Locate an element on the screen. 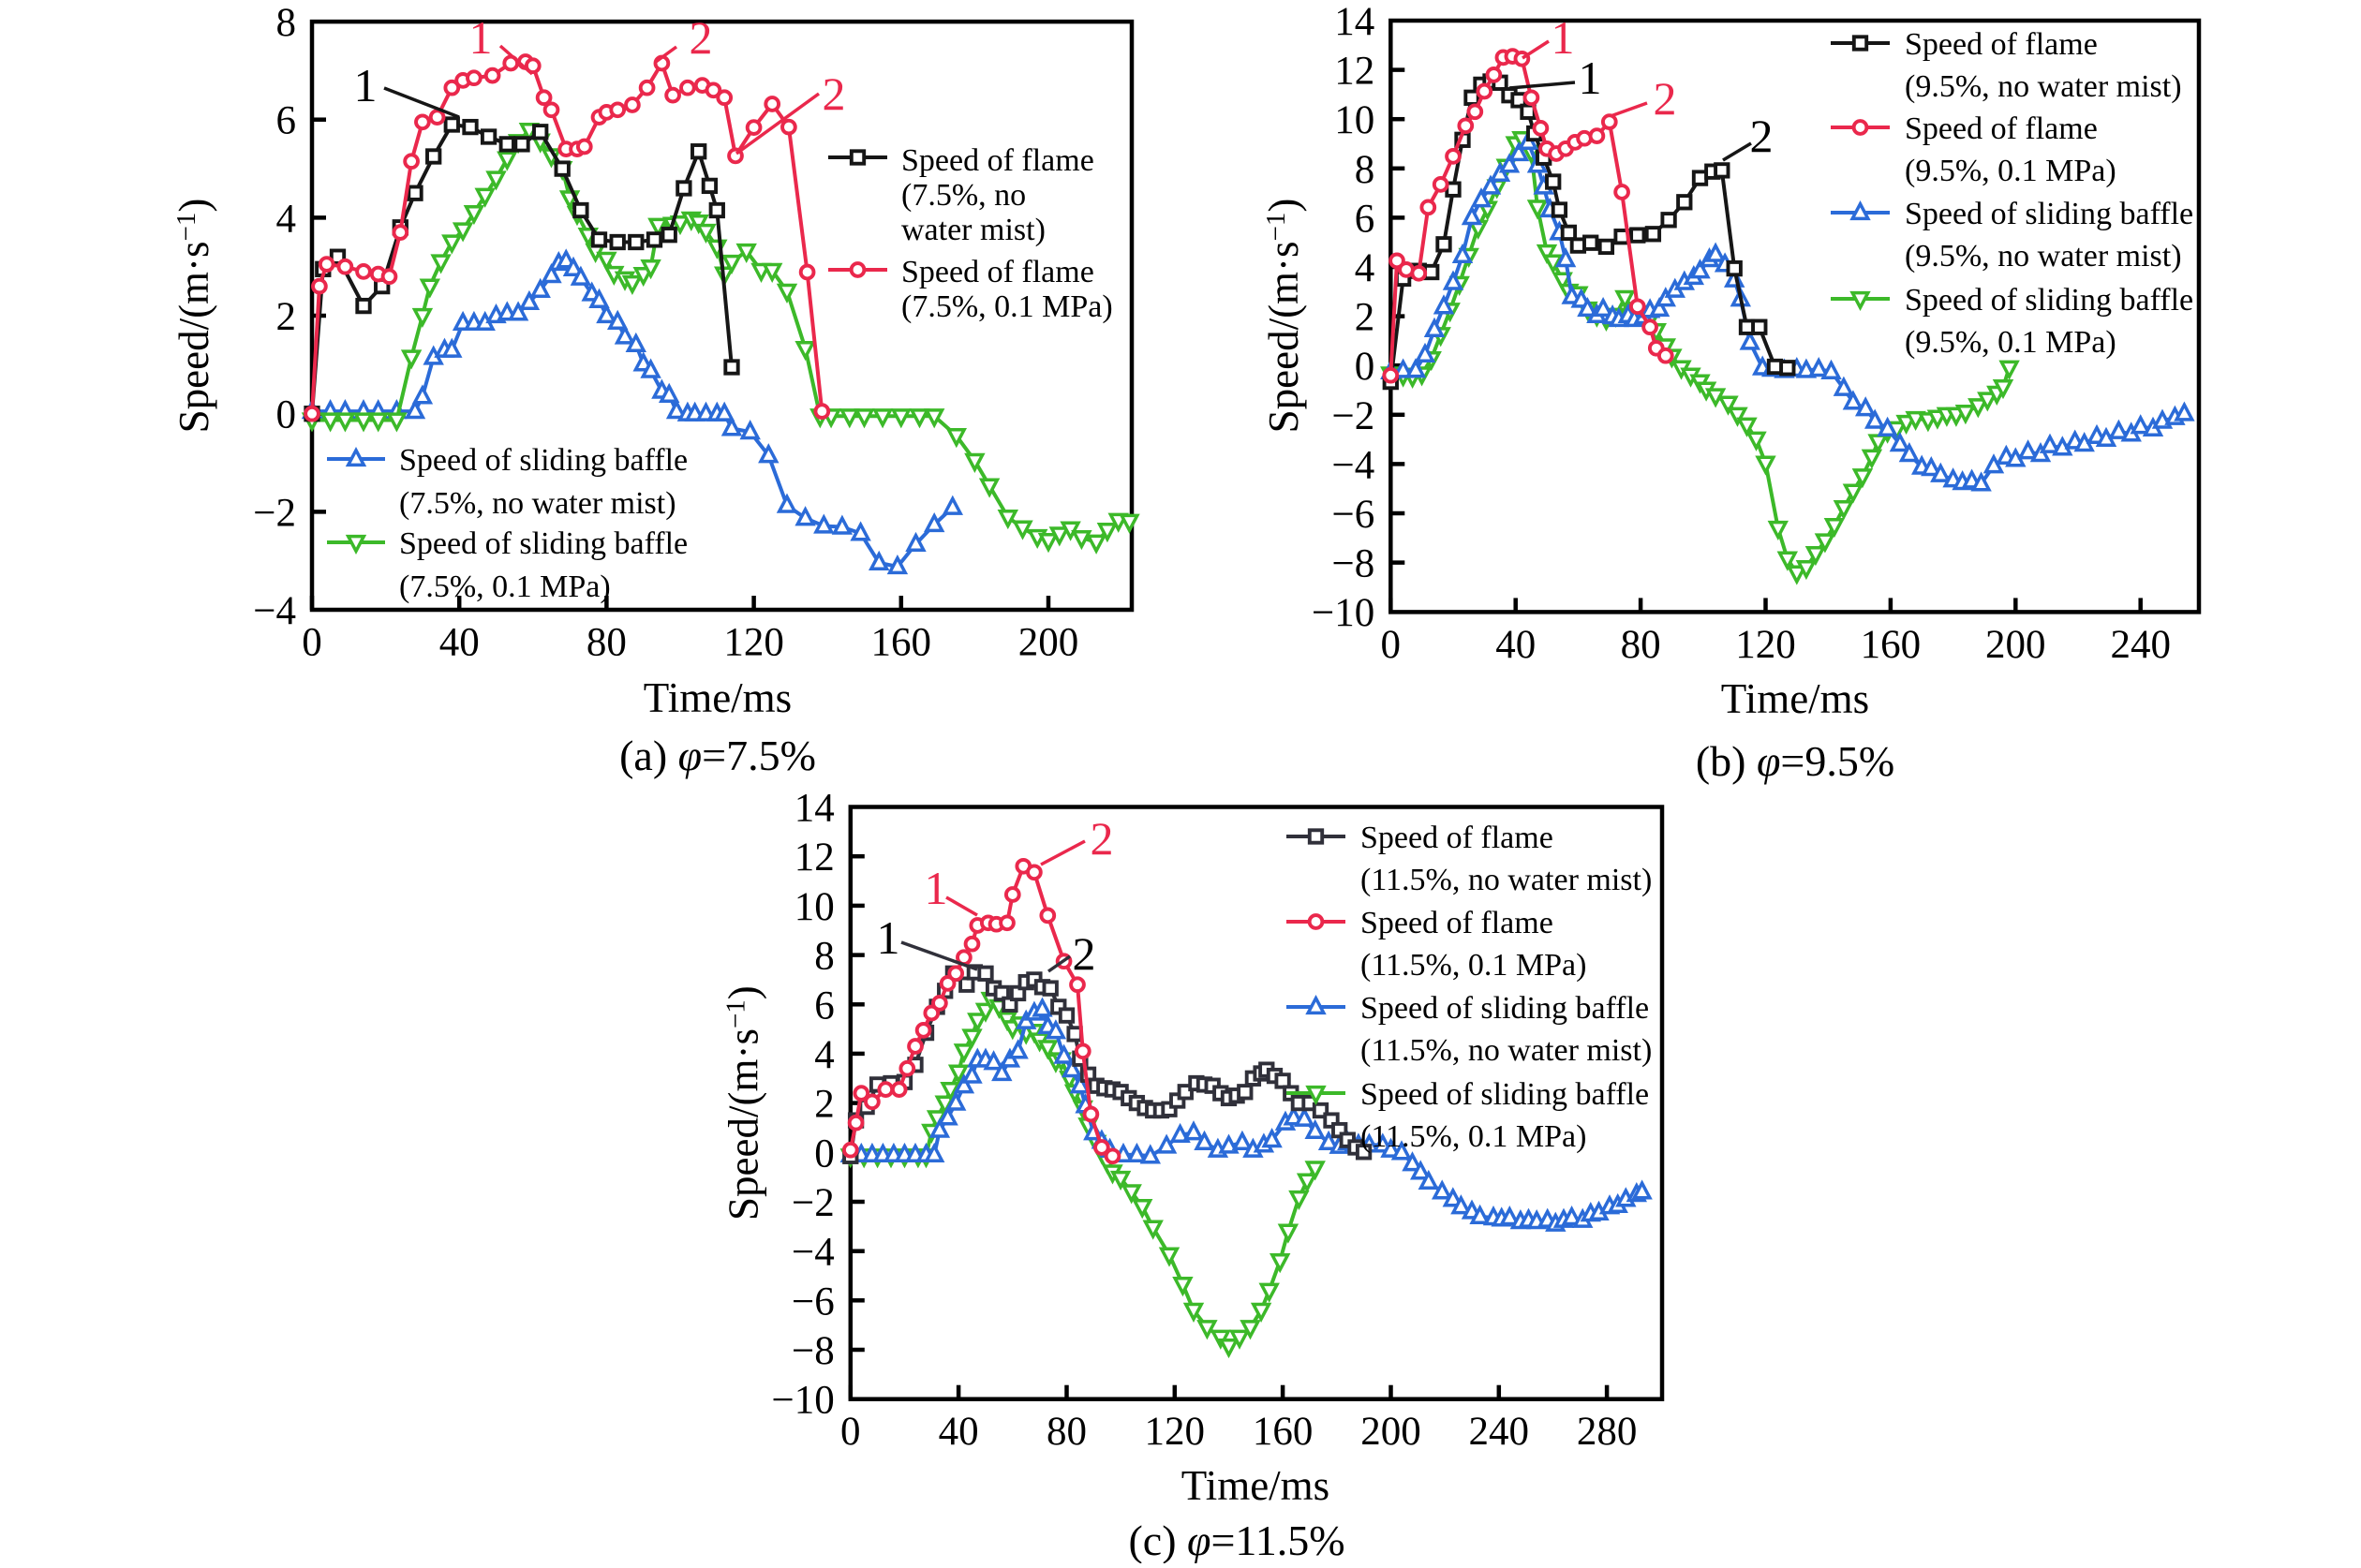 This screenshot has width=2361, height=1568. svg-text: (a) φ=7.5% is located at coordinates (717, 755).